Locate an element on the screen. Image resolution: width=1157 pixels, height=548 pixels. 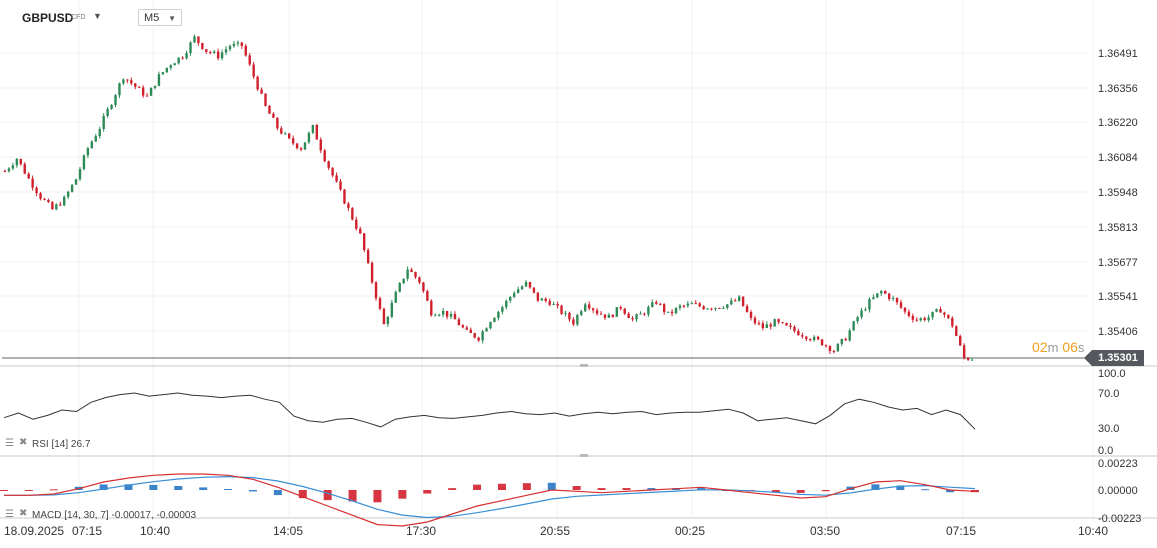
symbol-type-badge: CFD is located at coordinates (78, 17).